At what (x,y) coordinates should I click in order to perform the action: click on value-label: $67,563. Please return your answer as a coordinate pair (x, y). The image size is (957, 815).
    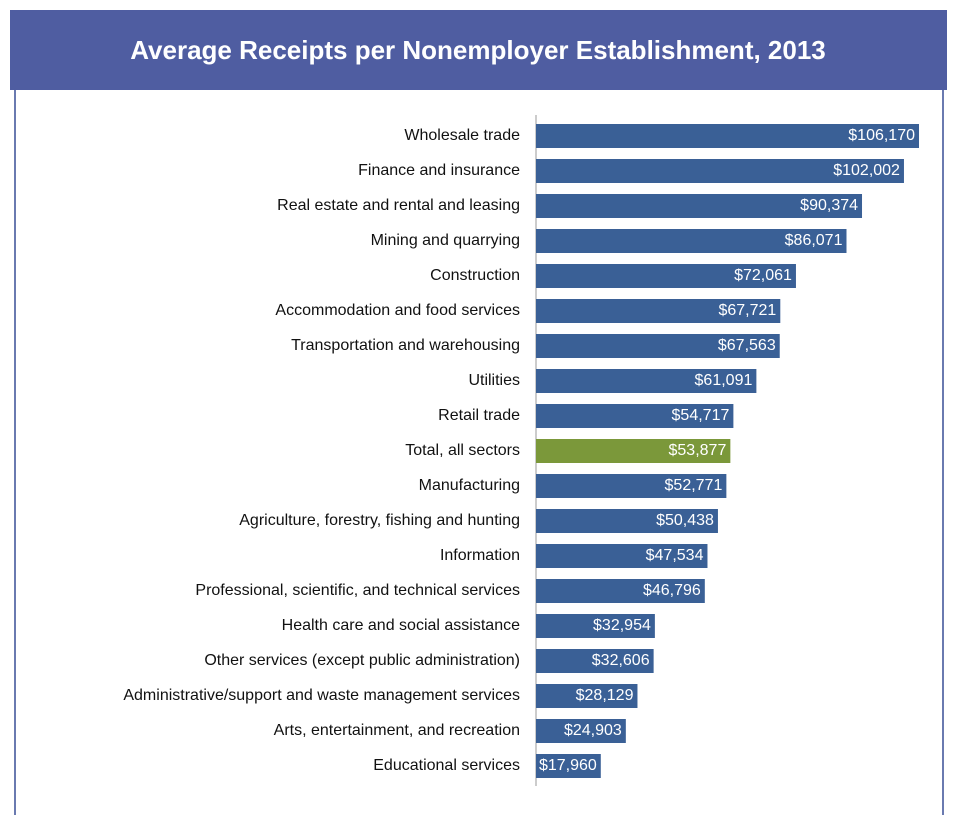
    Looking at the image, I should click on (747, 345).